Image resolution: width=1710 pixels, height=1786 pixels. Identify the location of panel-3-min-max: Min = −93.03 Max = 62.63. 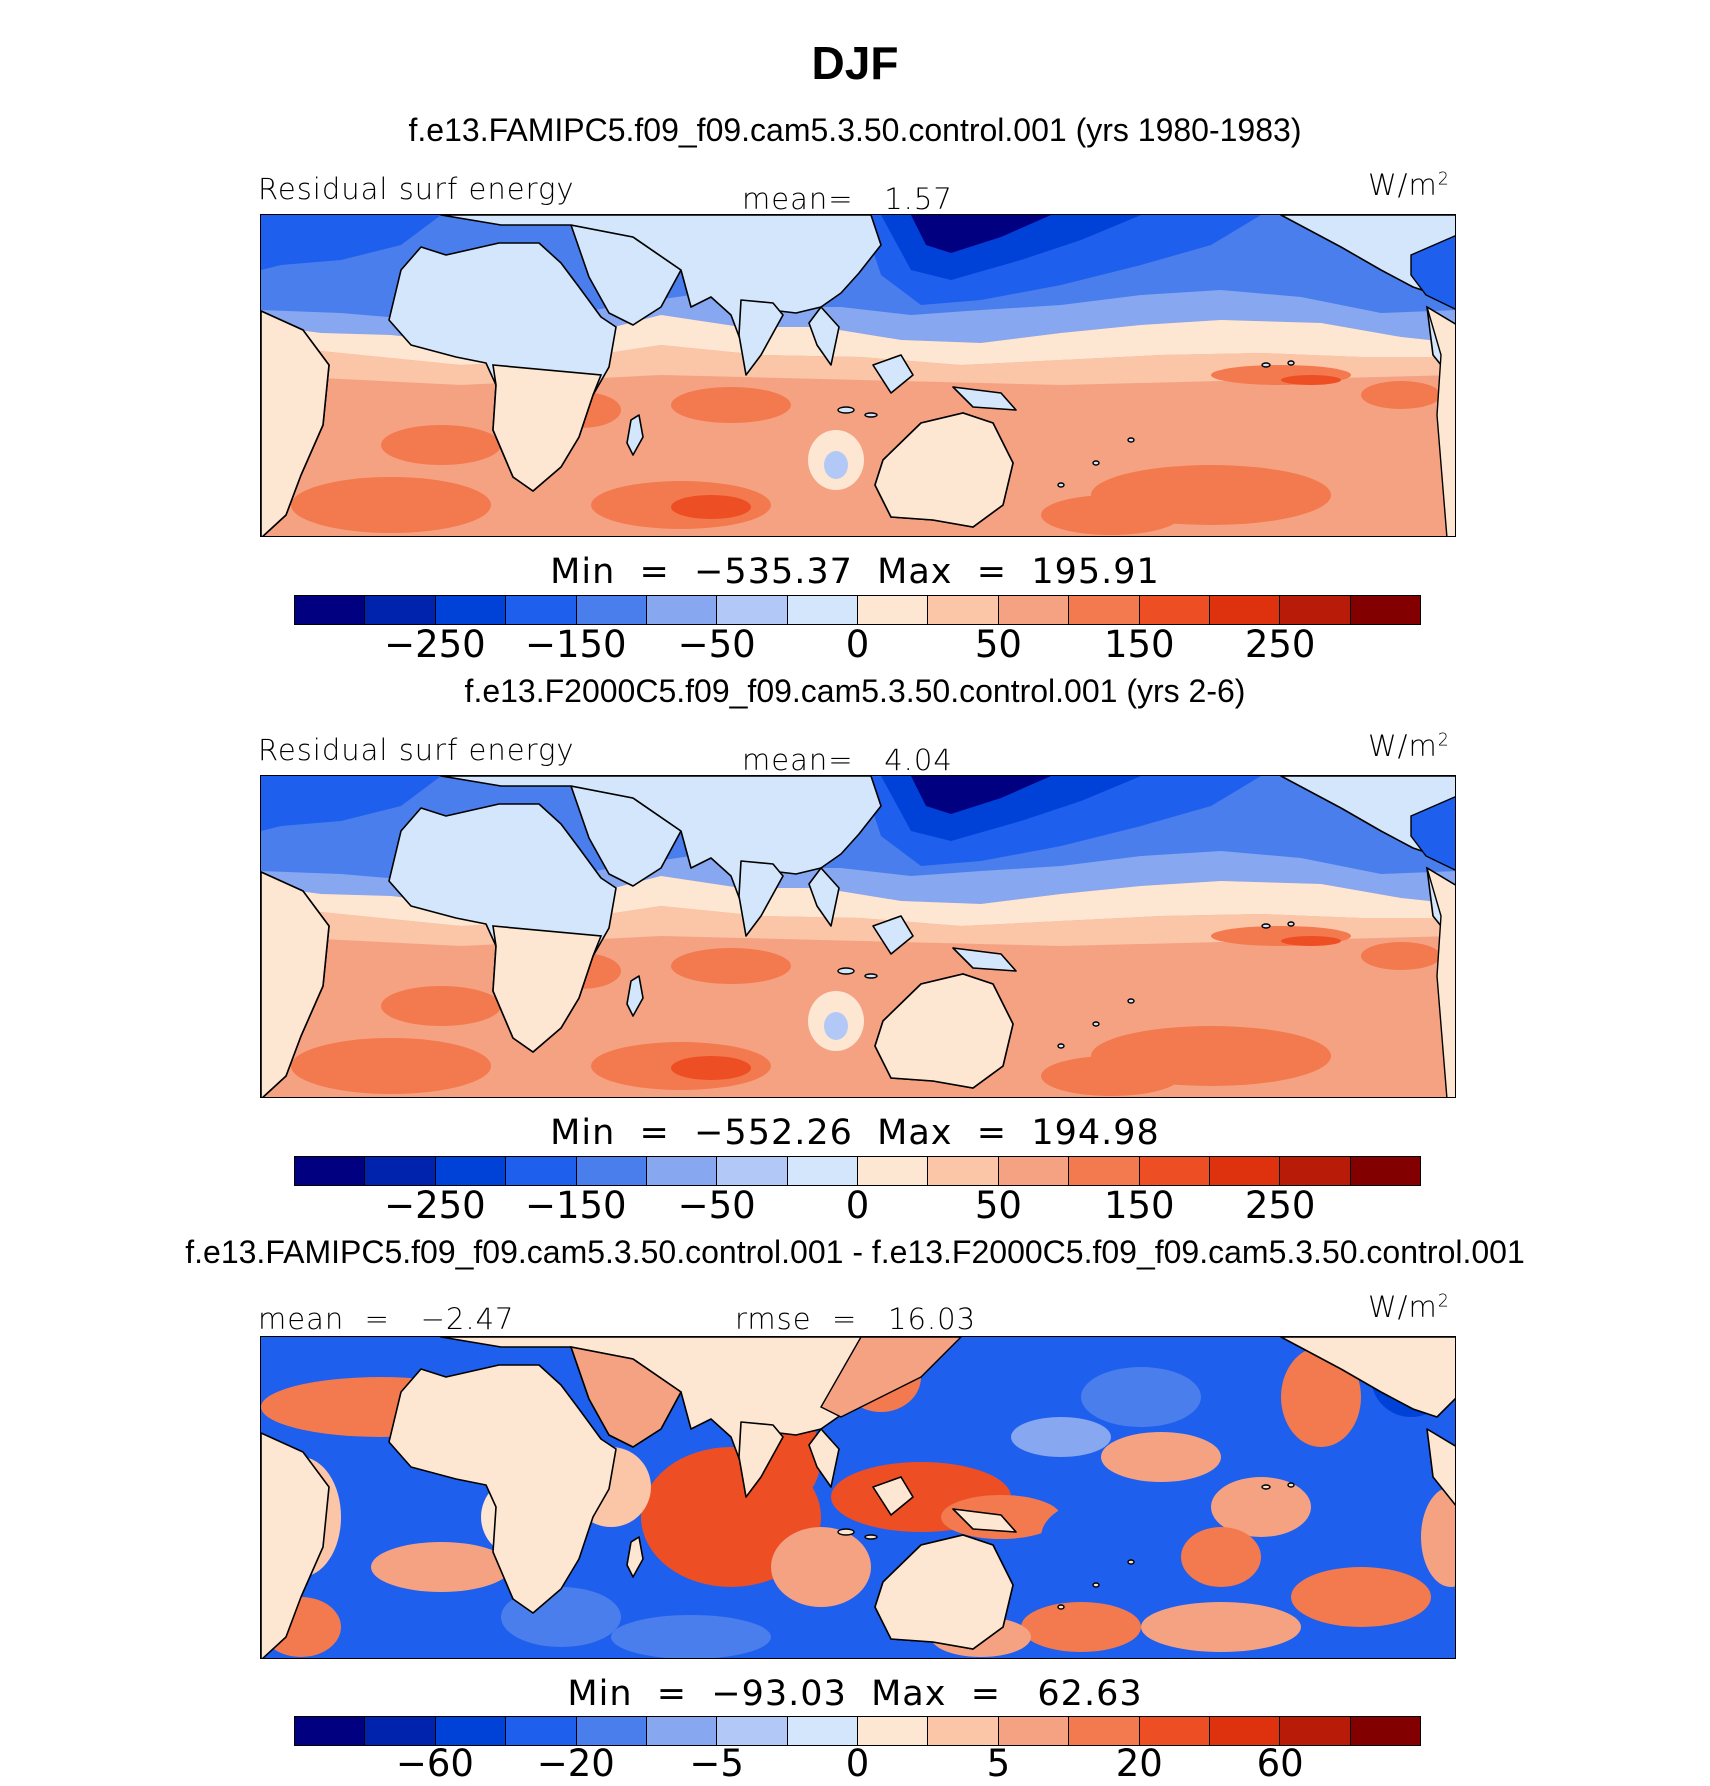
(855, 1694).